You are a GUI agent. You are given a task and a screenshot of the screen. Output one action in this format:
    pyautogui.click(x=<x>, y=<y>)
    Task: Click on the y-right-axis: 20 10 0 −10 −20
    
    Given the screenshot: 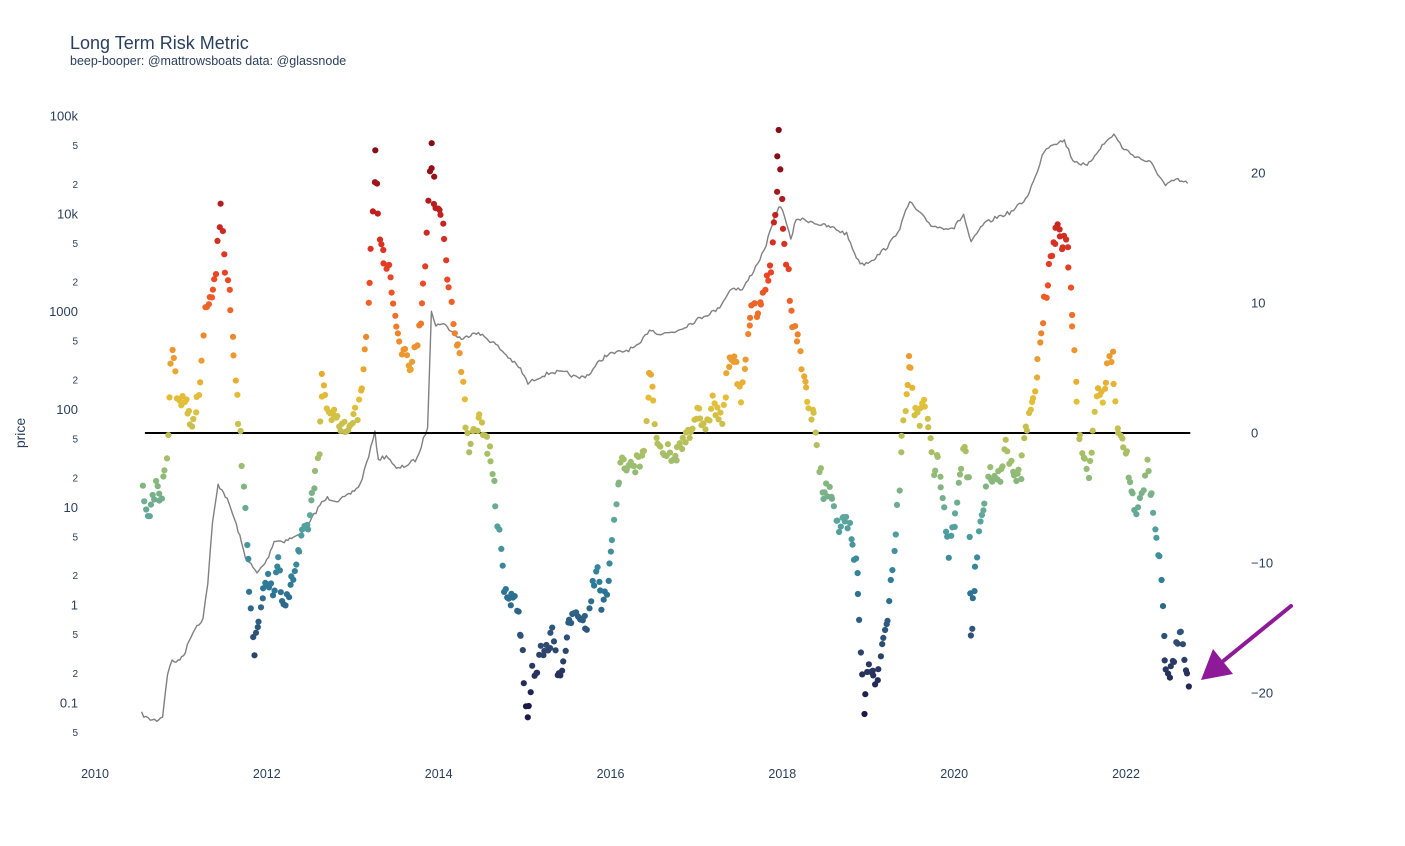 What is the action you would take?
    pyautogui.click(x=1262, y=433)
    